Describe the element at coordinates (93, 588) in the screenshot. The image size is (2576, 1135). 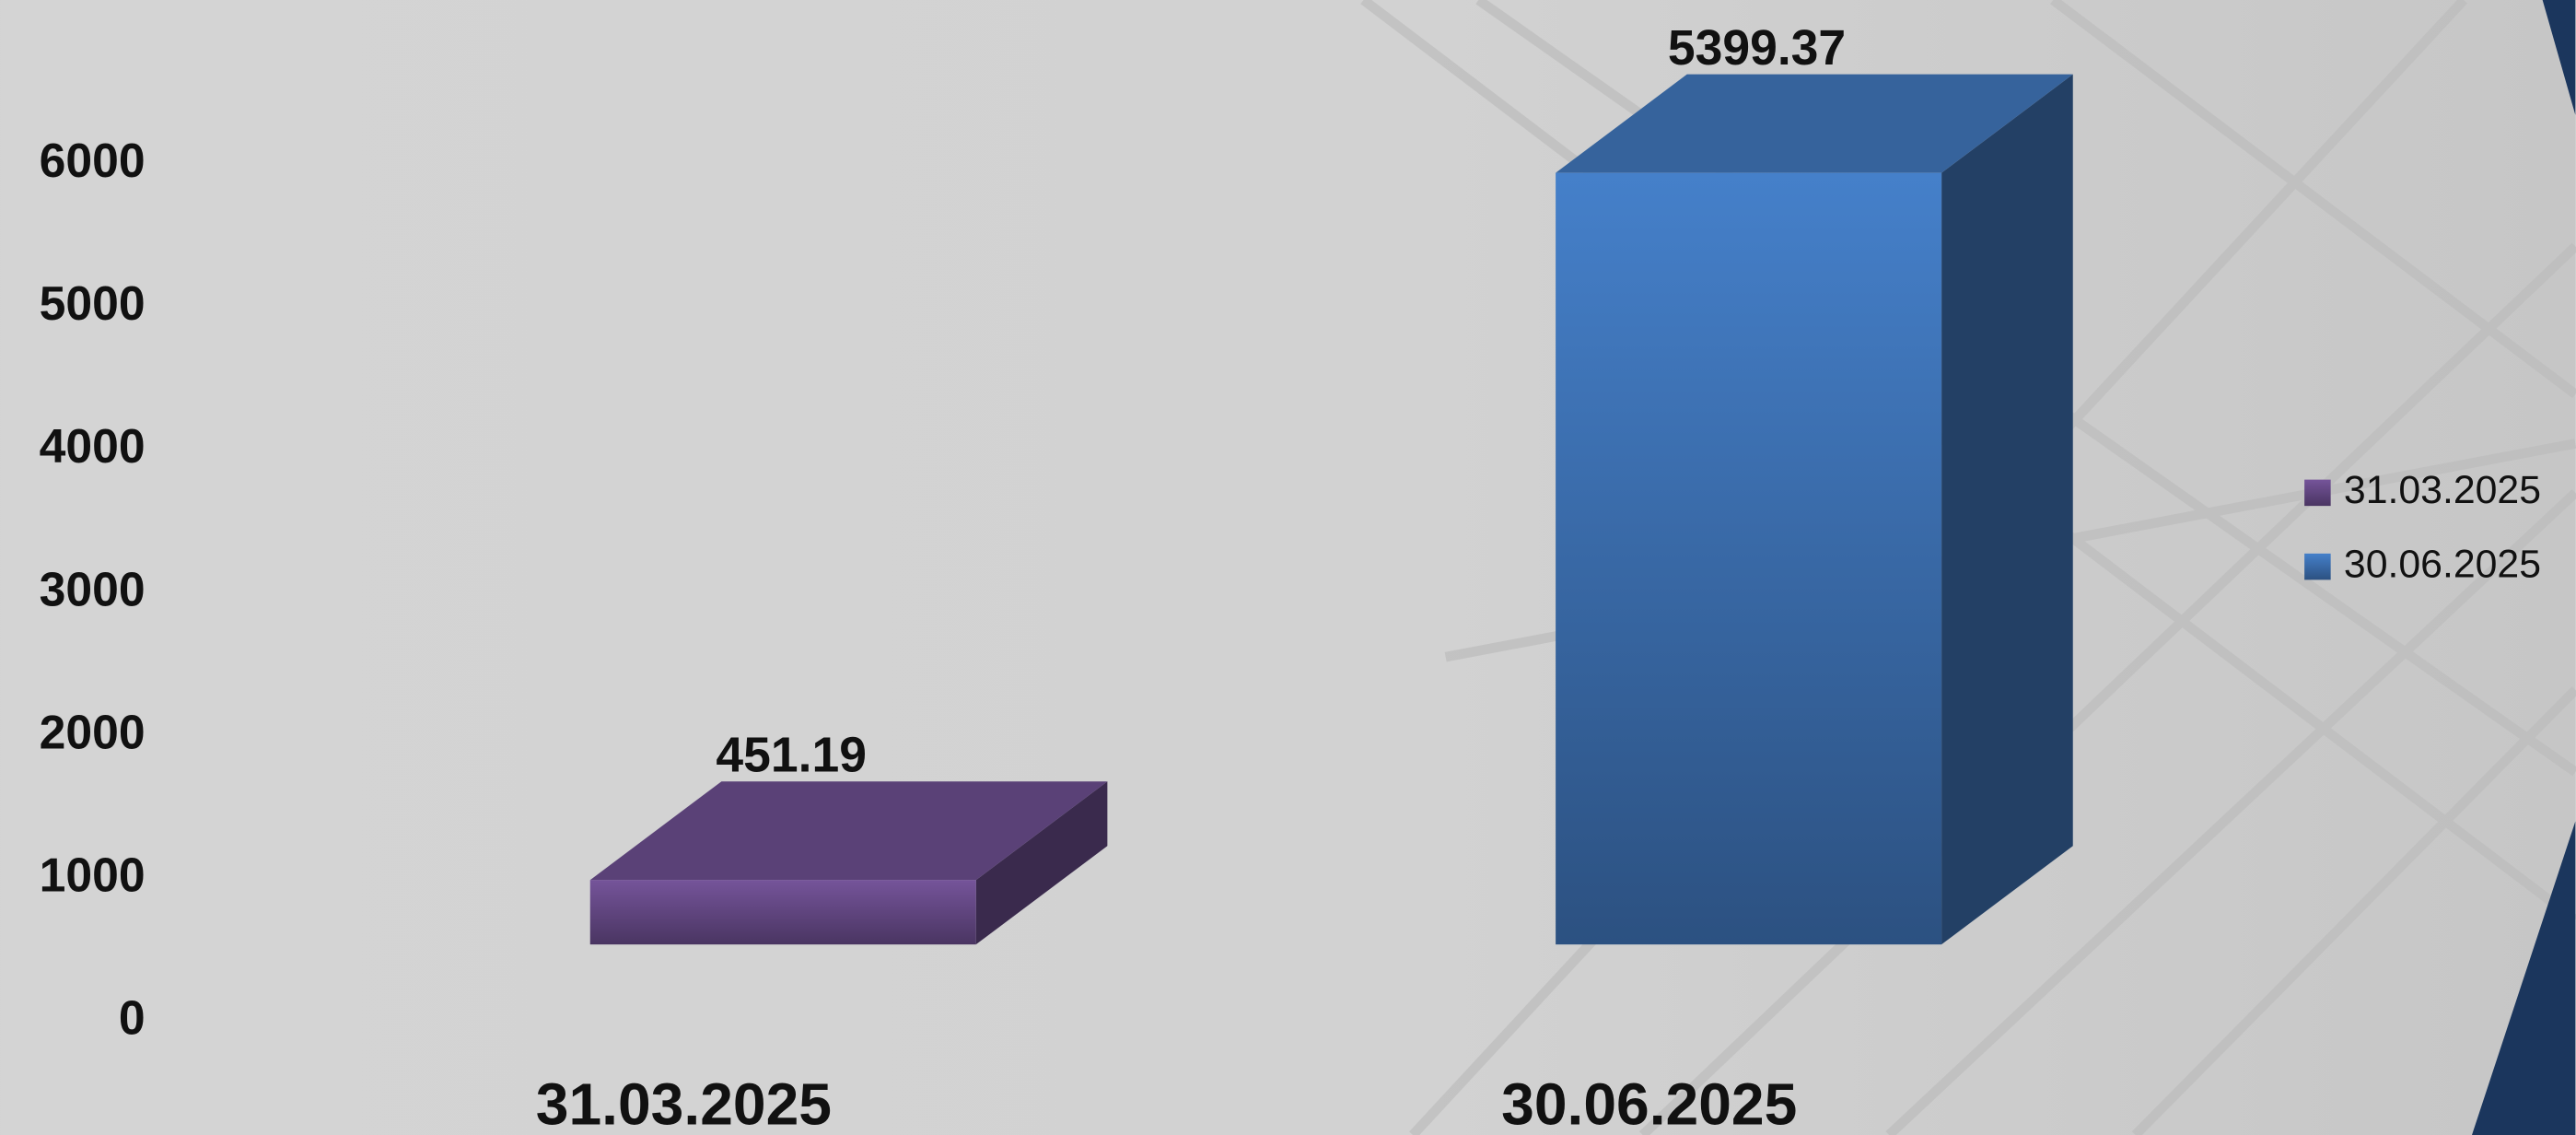
I see `y-tick-label: 3000` at that location.